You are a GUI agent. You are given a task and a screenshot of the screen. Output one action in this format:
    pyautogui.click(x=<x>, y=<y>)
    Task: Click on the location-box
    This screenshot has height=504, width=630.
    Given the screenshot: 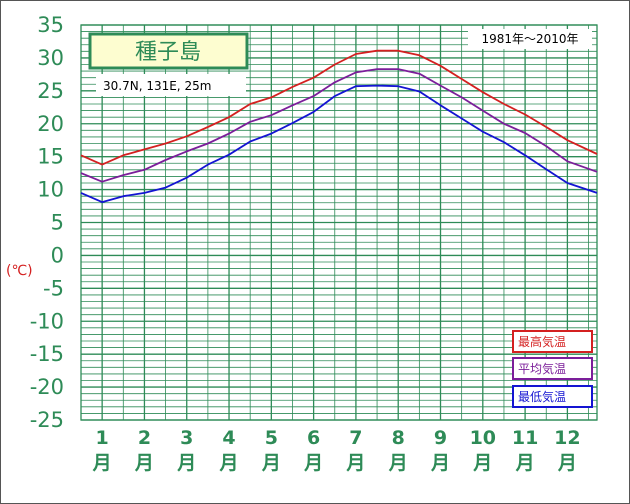 What is the action you would take?
    pyautogui.click(x=171, y=85)
    